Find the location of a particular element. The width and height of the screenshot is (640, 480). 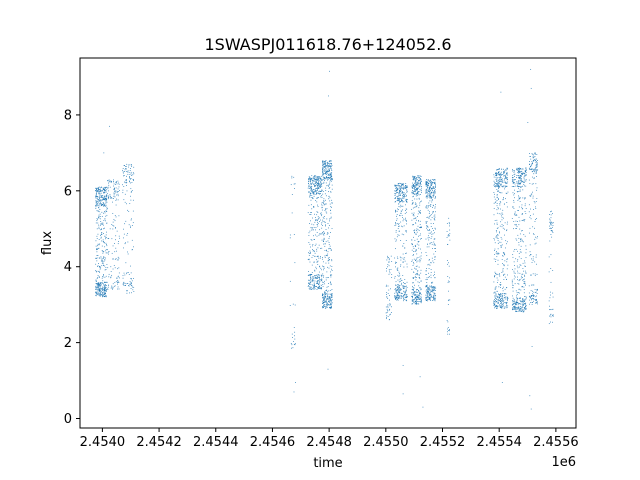

x-tick-label: 2.4552 is located at coordinates (443, 442).